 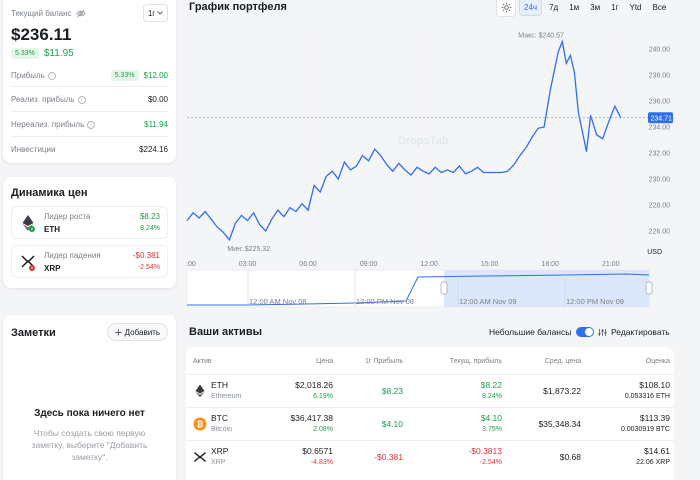 What do you see at coordinates (202, 361) in the screenshot?
I see `col-asset: Актив` at bounding box center [202, 361].